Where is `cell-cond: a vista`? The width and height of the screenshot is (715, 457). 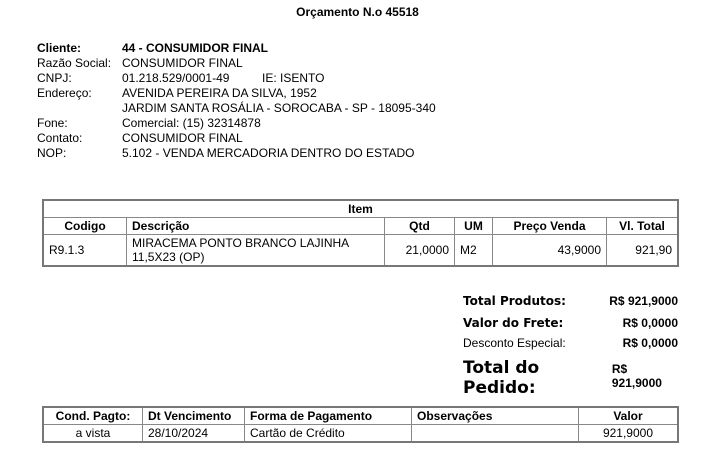
cell-cond: a vista is located at coordinates (92, 433).